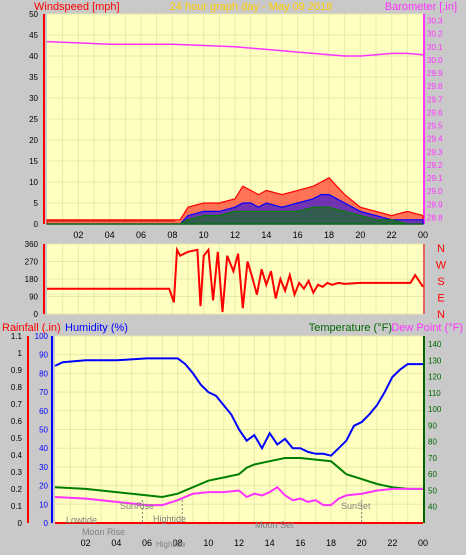 The height and width of the screenshot is (555, 466). Describe the element at coordinates (137, 506) in the screenshot. I see `sunrise-label: SunRise` at that location.